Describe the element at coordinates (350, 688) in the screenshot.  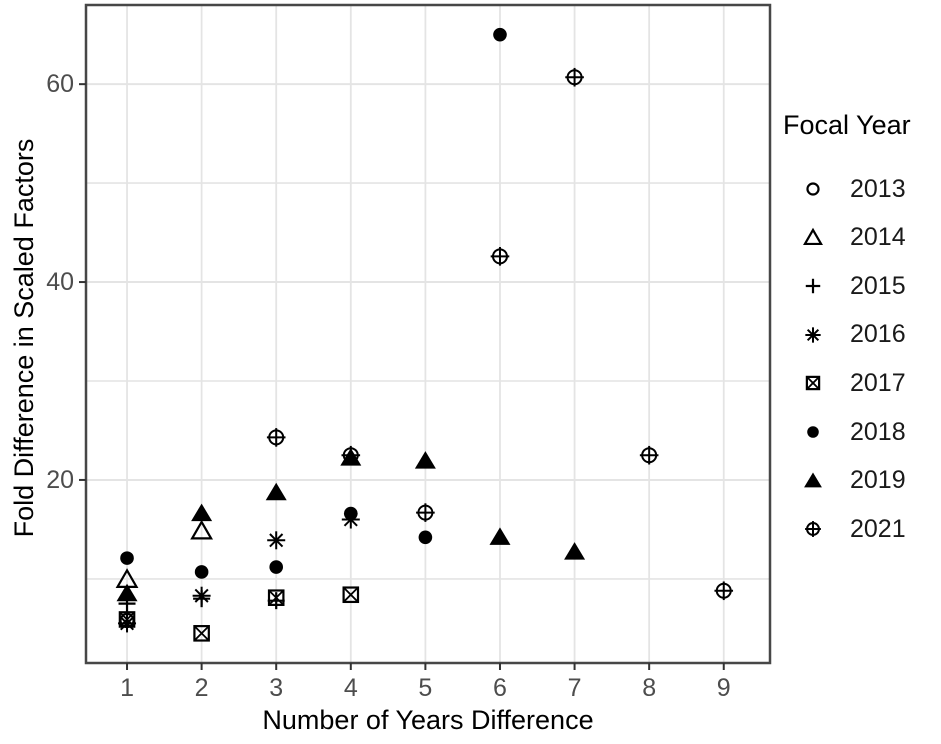
I see `x-tick-label-4: 4` at that location.